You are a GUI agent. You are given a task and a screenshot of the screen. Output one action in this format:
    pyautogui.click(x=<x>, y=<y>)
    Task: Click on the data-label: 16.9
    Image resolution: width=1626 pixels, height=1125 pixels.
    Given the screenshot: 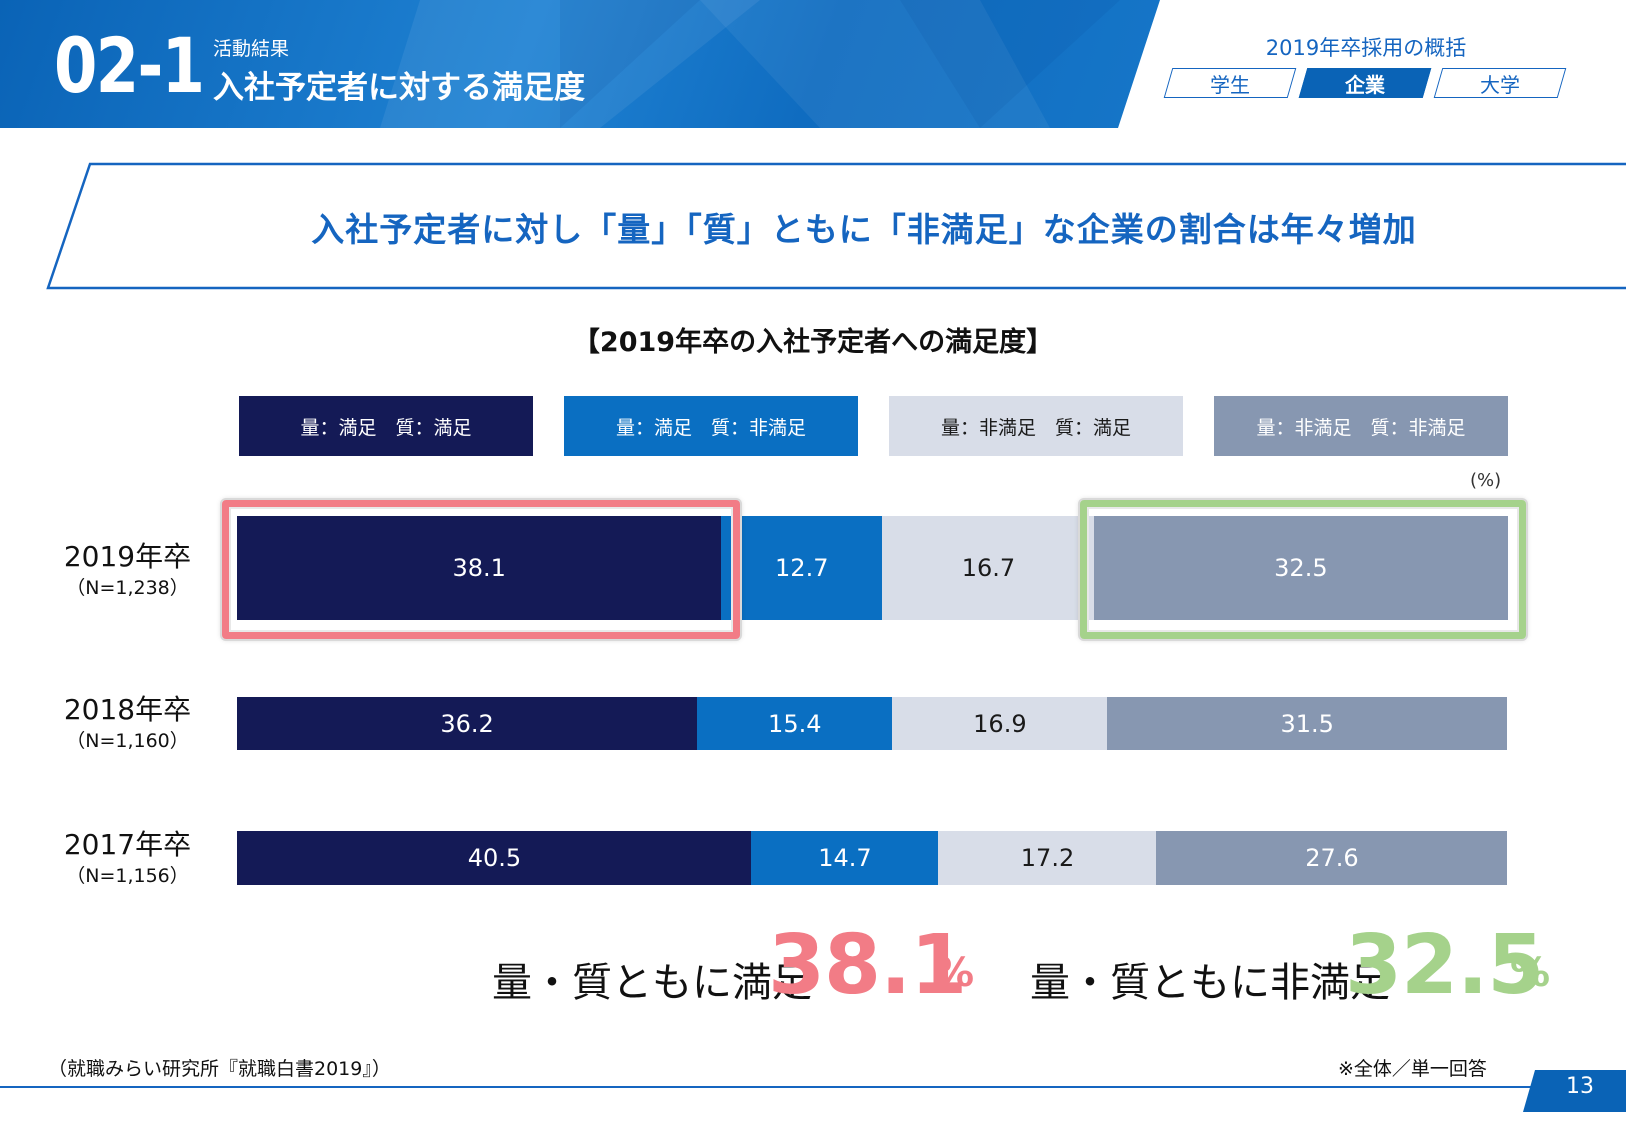 What is the action you would take?
    pyautogui.click(x=1000, y=723)
    